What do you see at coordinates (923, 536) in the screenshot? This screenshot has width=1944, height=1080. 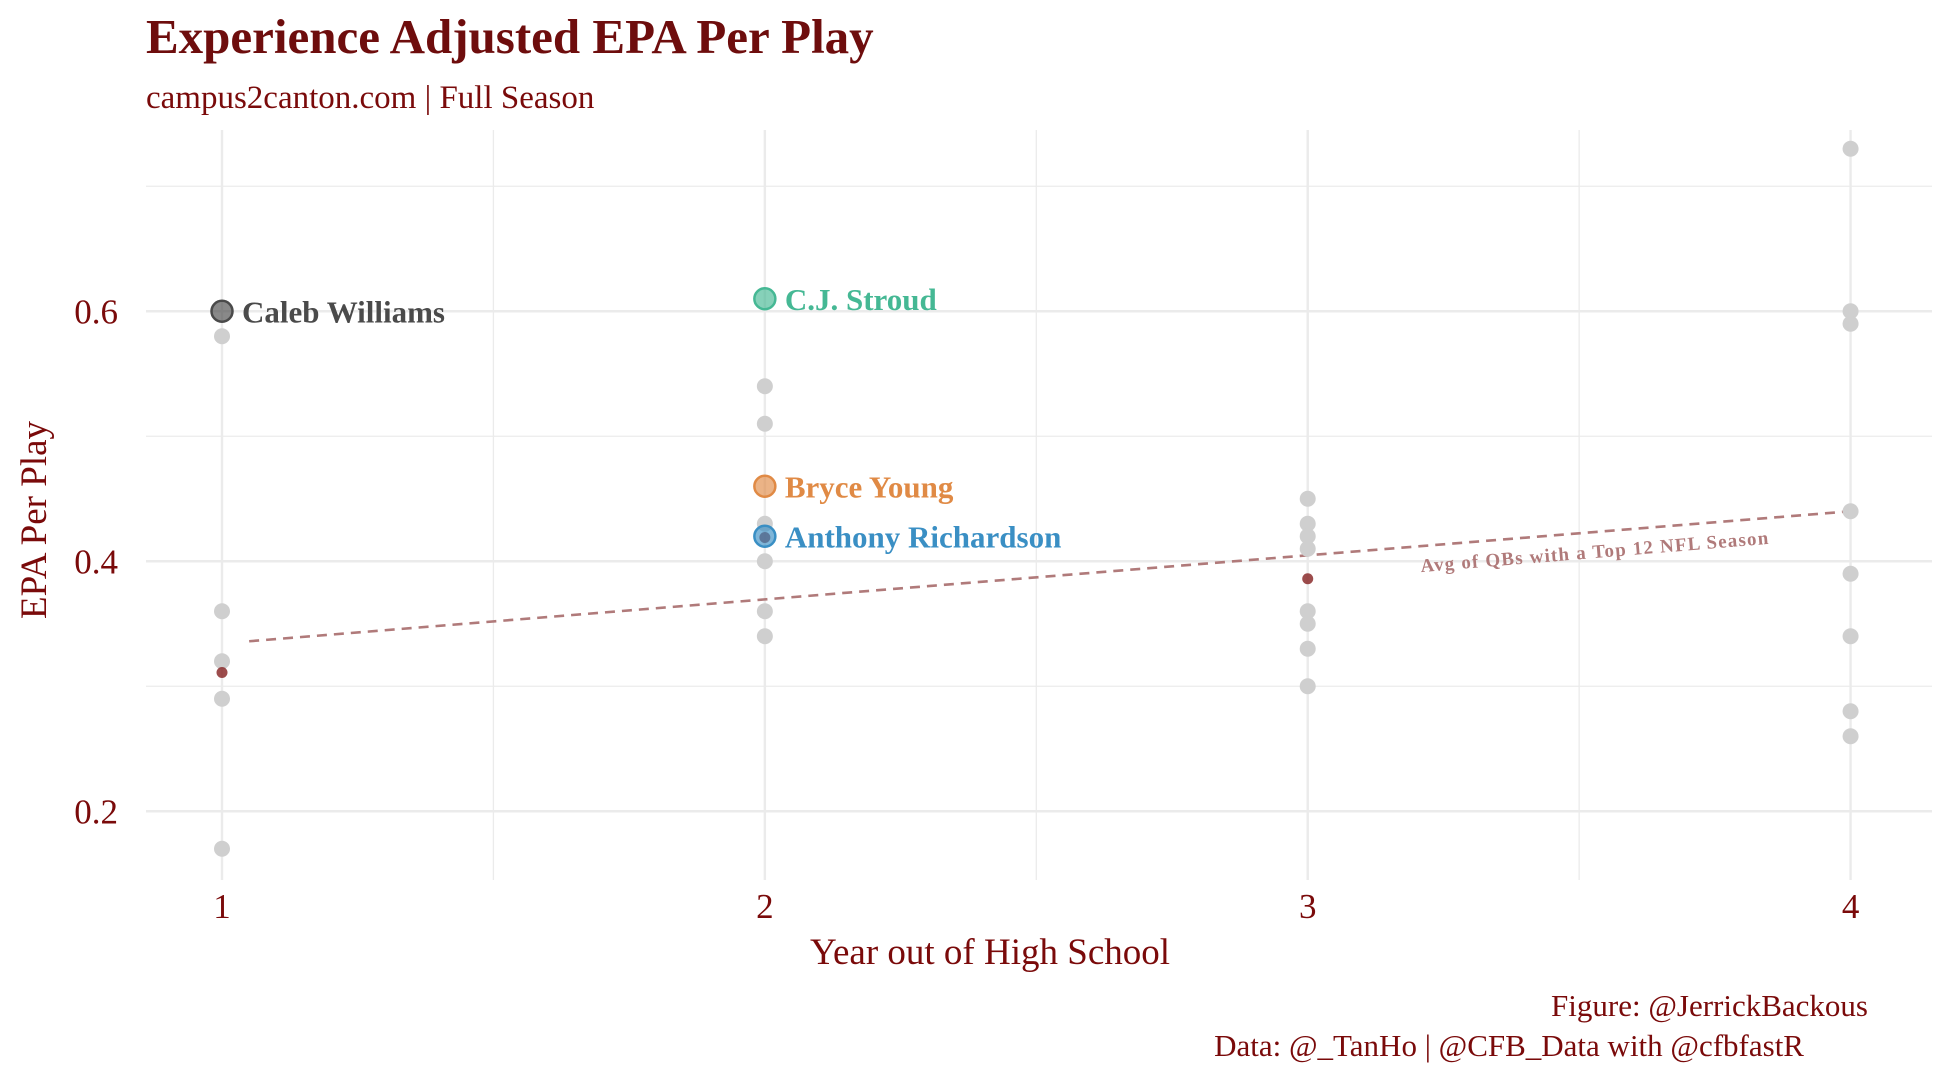 I see `highlight-label: Anthony Richardson` at bounding box center [923, 536].